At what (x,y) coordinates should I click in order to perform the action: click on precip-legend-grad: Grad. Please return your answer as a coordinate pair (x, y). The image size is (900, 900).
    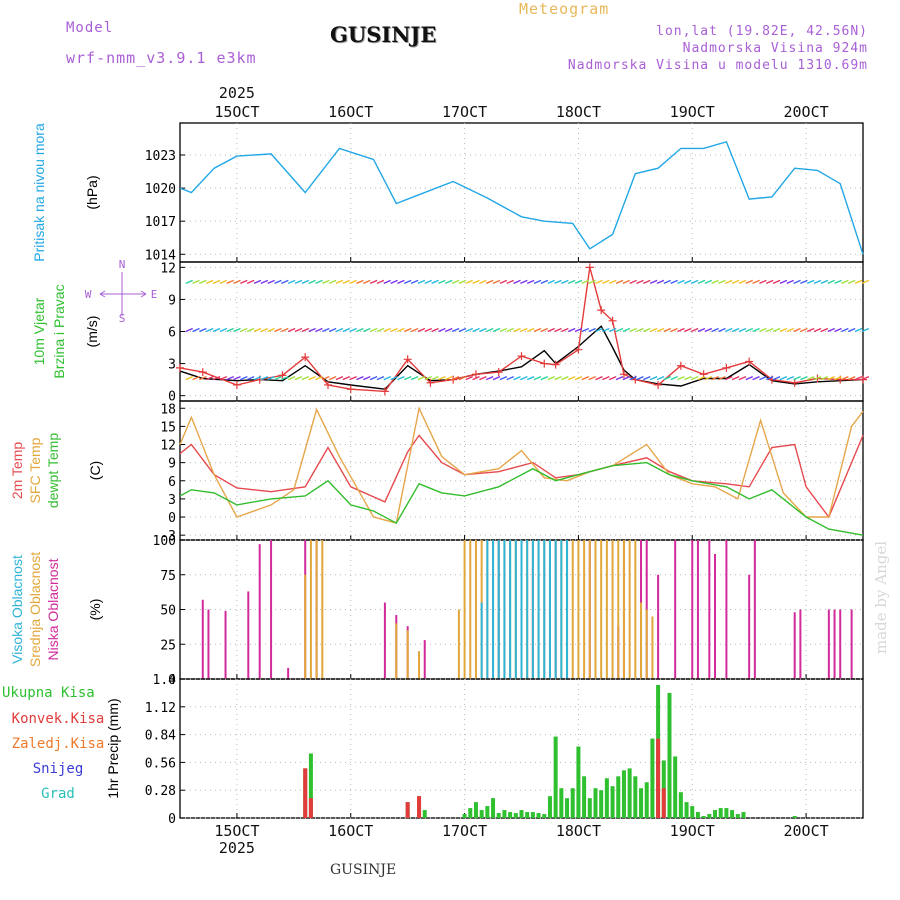
    Looking at the image, I should click on (58, 794).